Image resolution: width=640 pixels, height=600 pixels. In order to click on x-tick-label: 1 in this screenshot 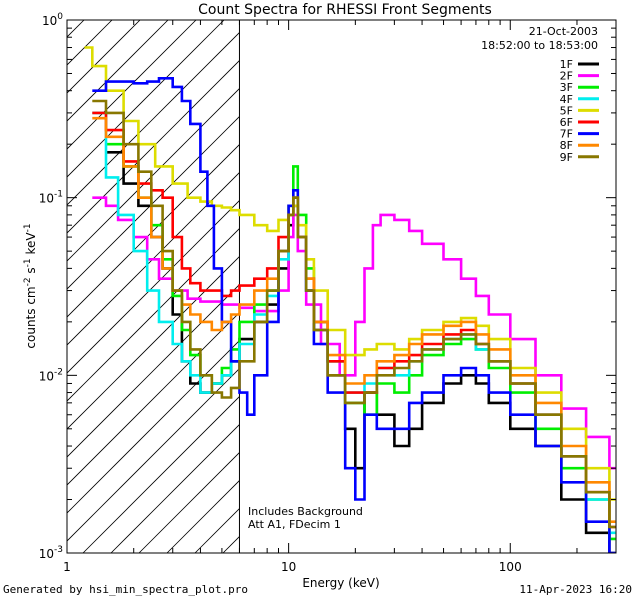, I will do `click(67, 567)`.